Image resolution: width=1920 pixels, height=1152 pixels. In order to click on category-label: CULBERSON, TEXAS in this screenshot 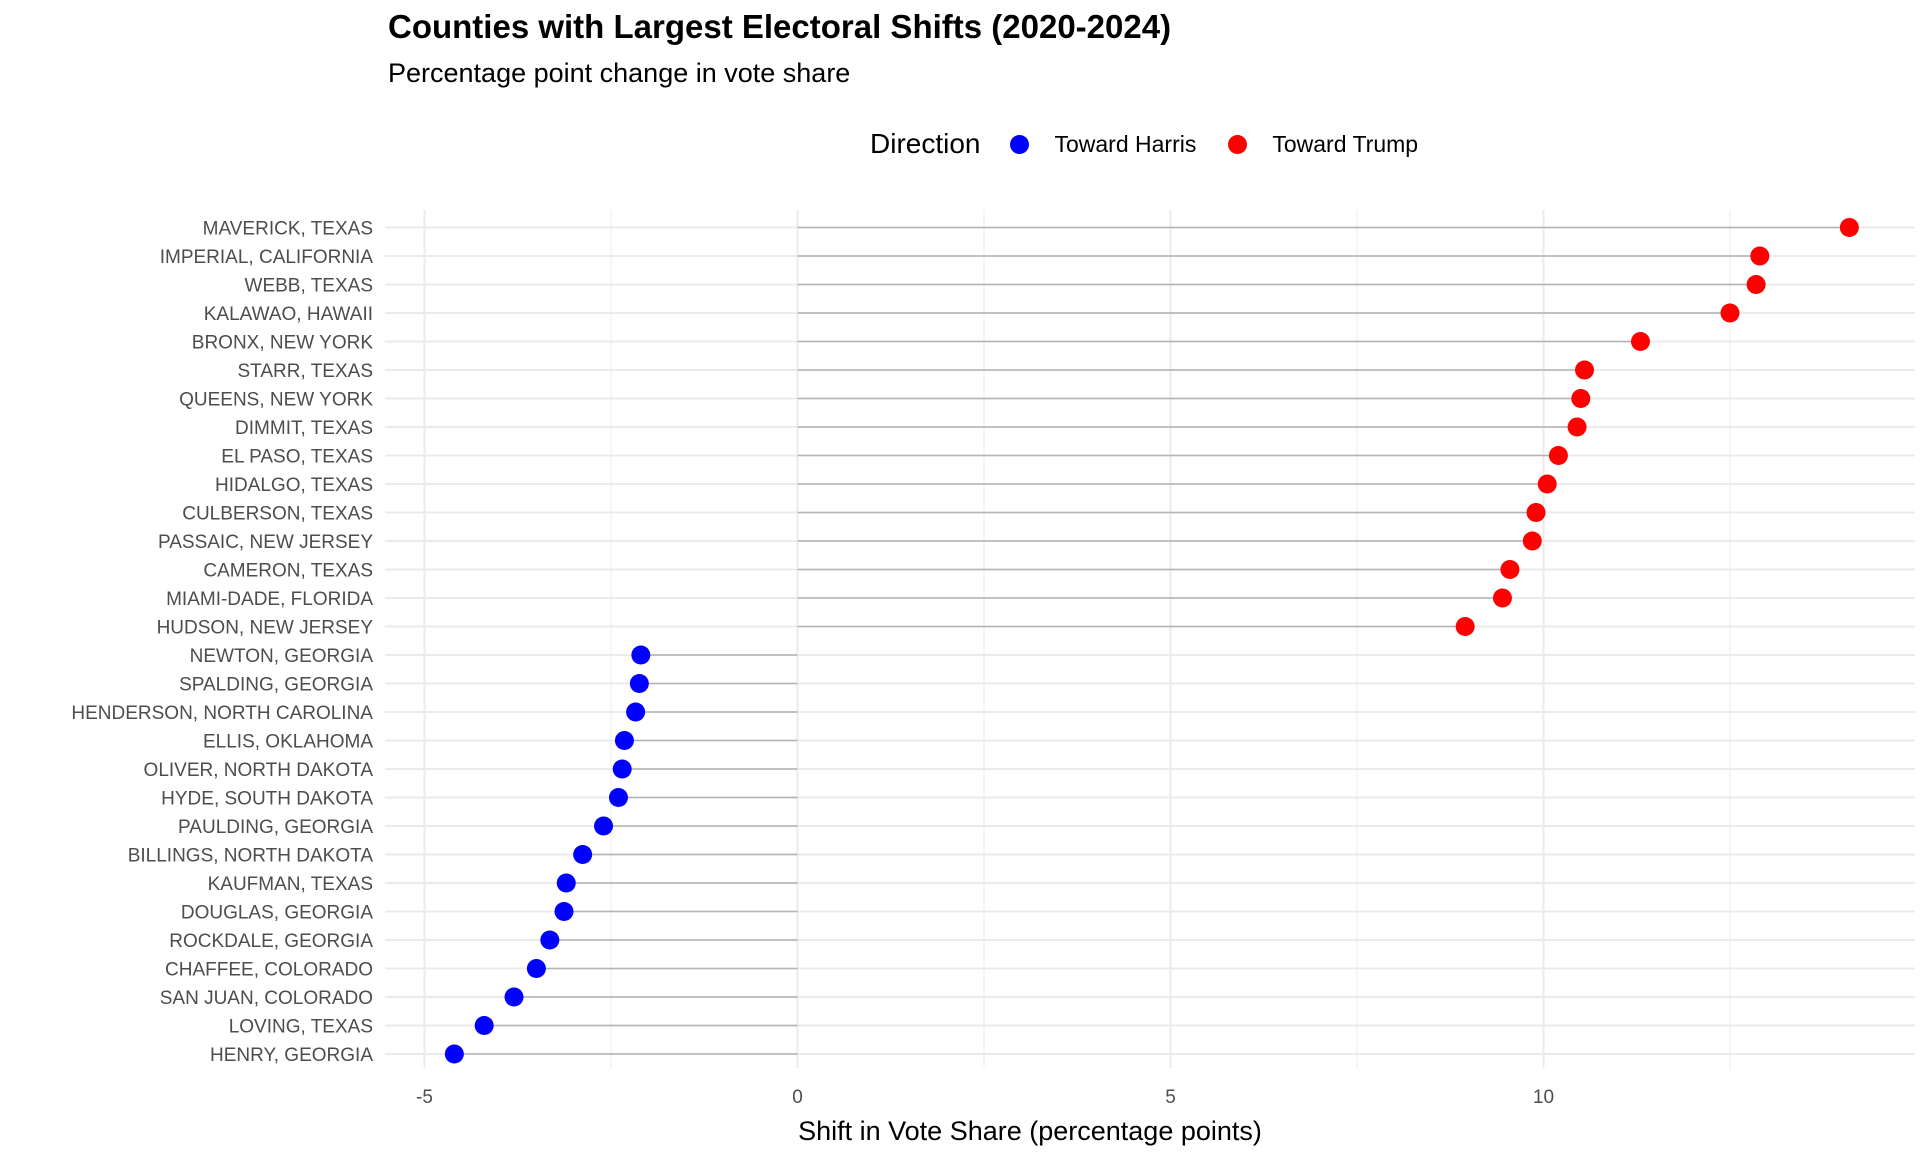, I will do `click(277, 514)`.